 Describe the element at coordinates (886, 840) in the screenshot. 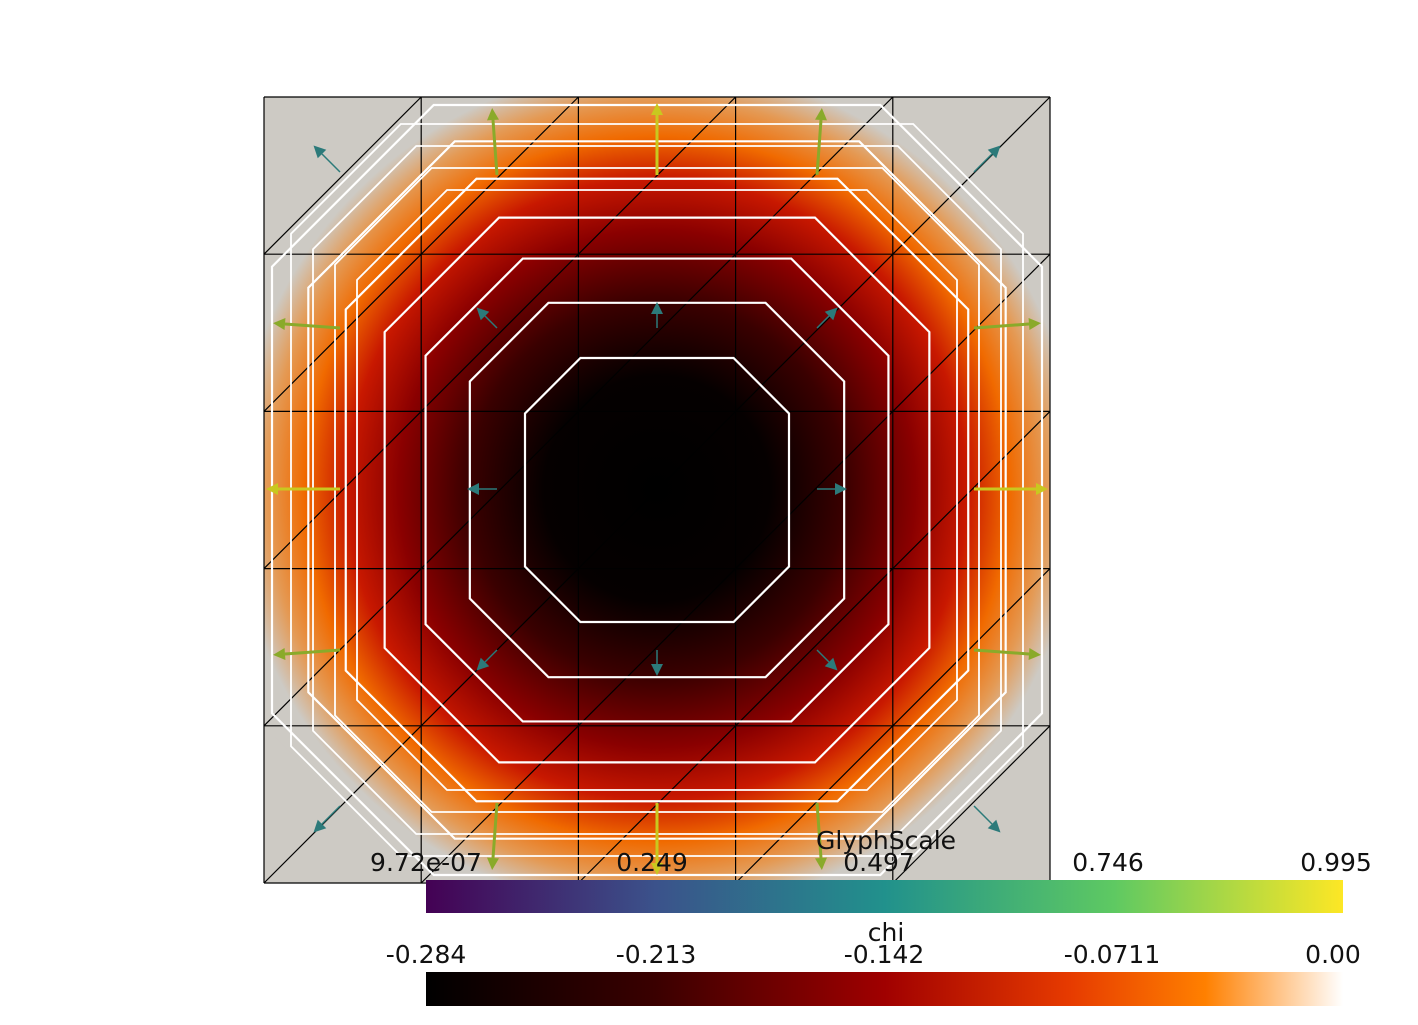

I see `glyphscale-legend-title: GlyphScale` at that location.